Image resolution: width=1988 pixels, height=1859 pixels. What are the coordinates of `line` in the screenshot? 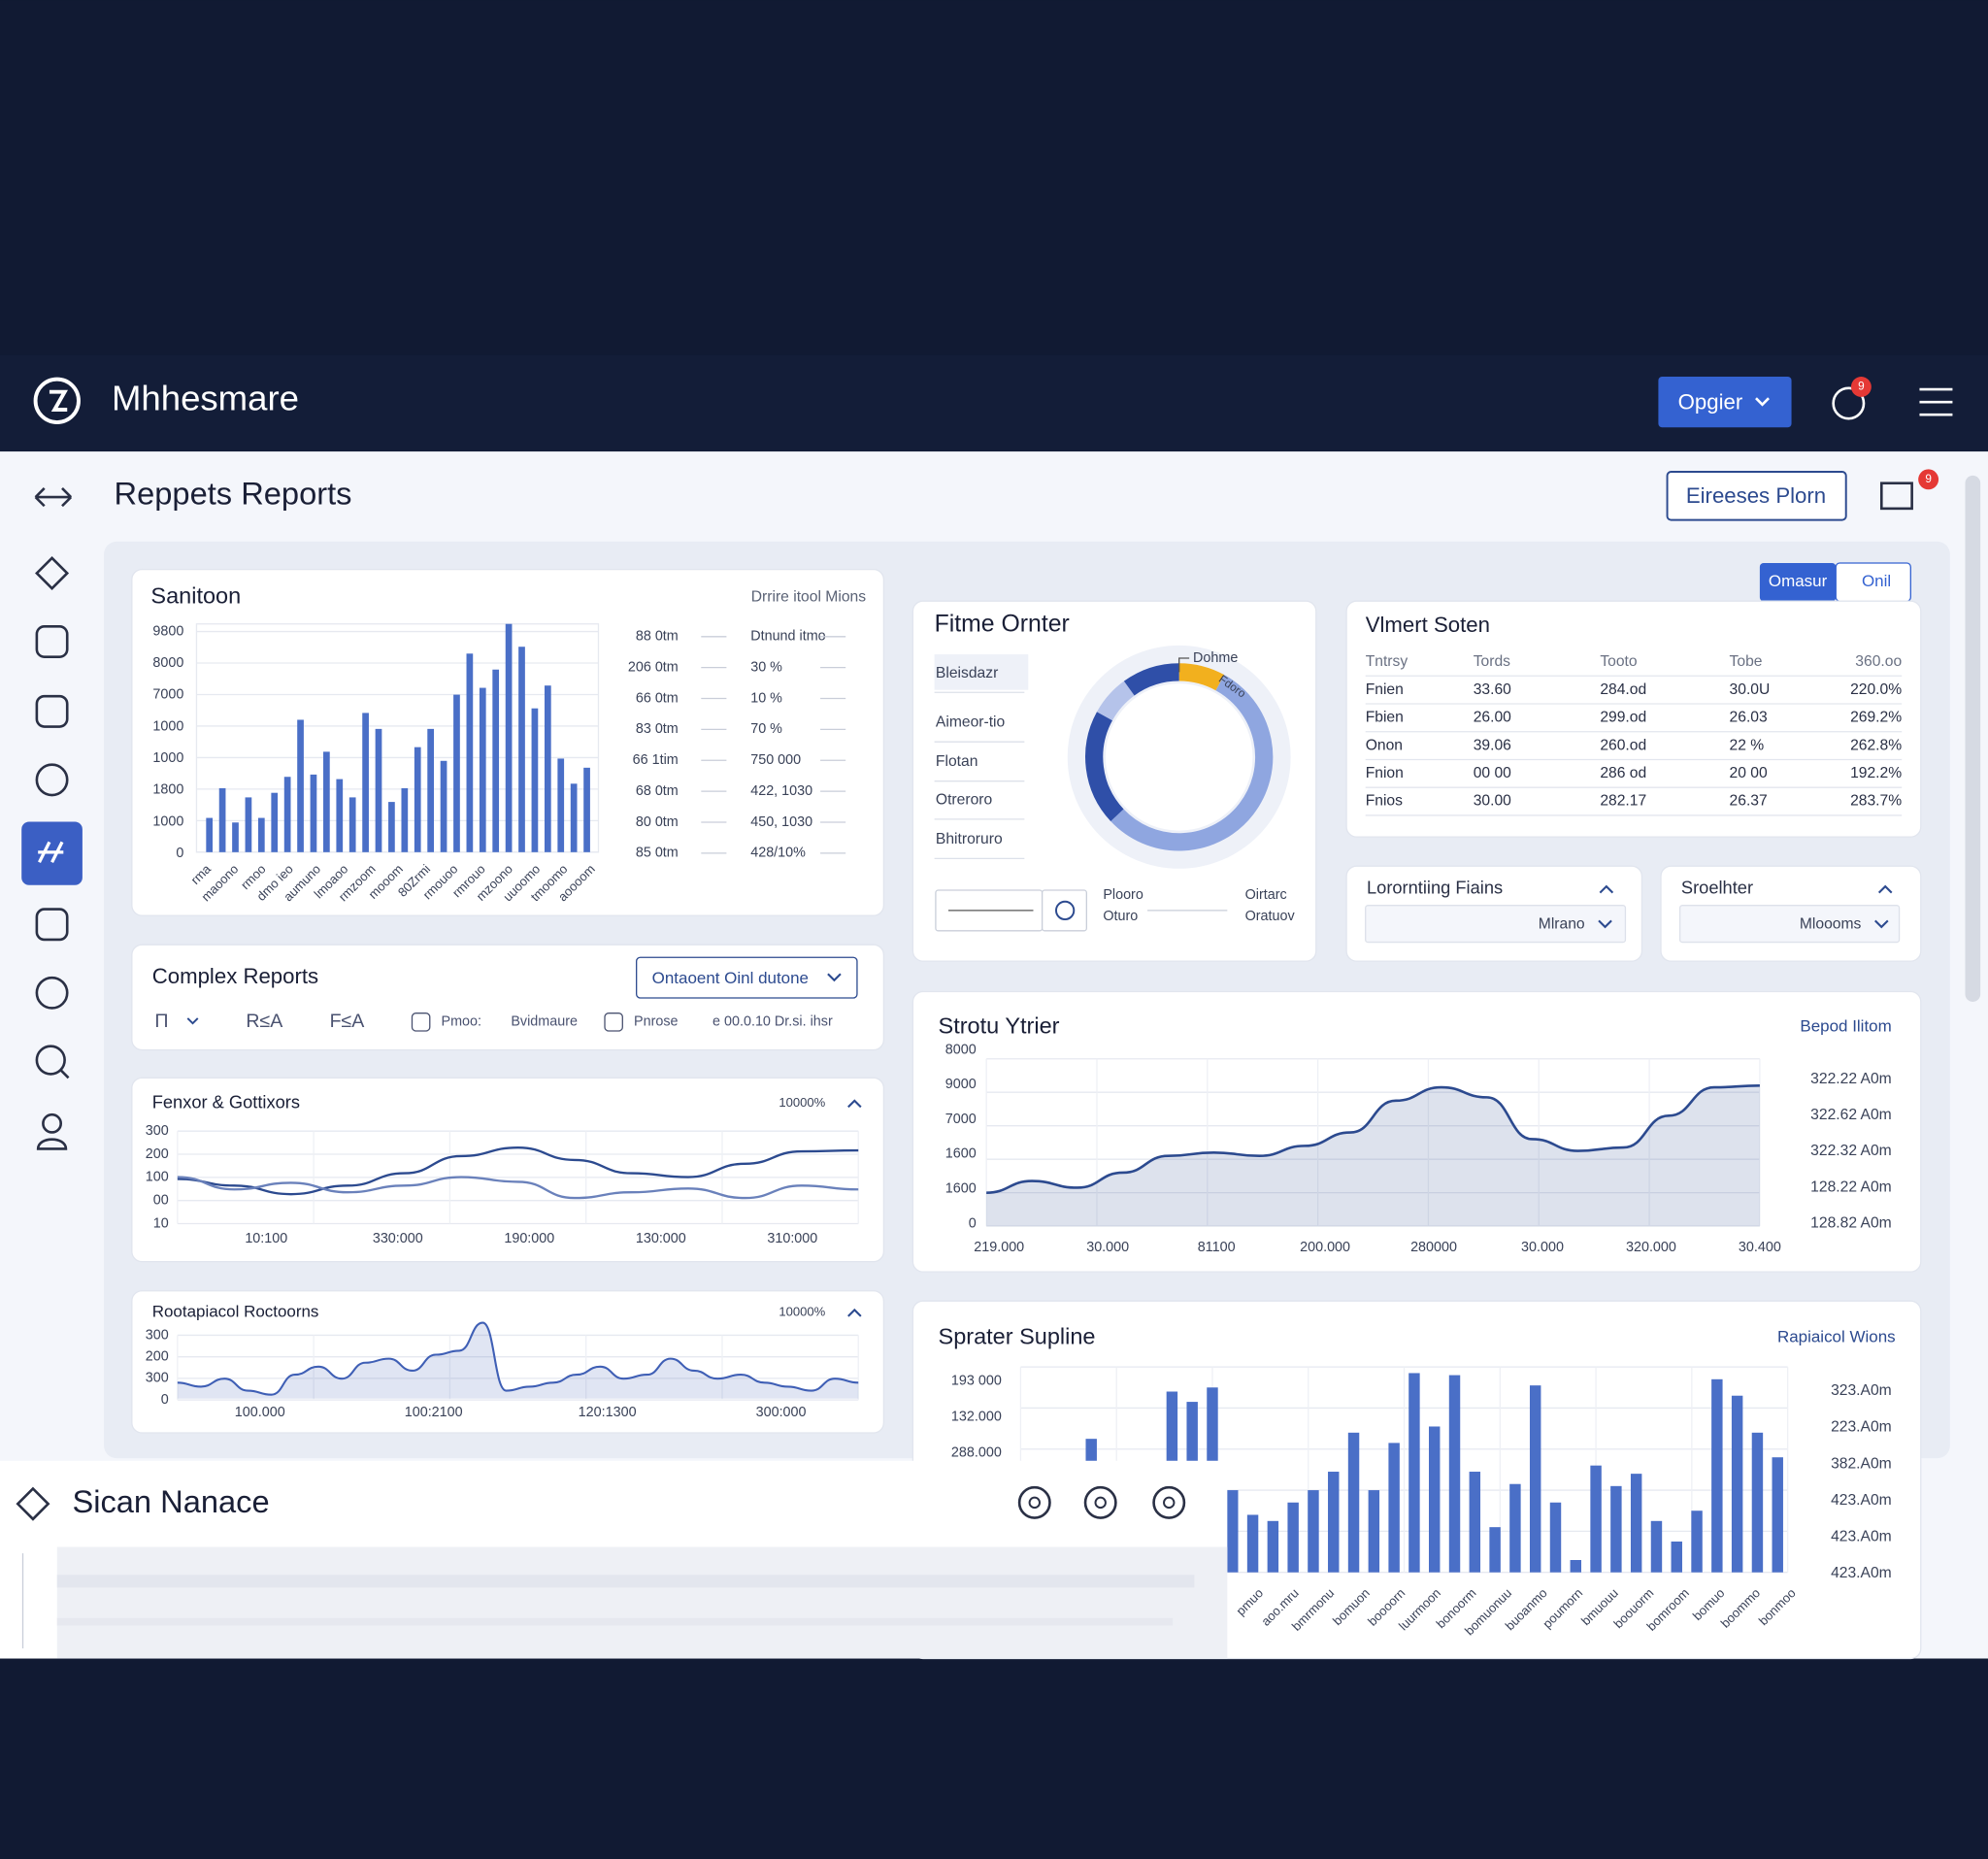 It's located at (1373, 1139).